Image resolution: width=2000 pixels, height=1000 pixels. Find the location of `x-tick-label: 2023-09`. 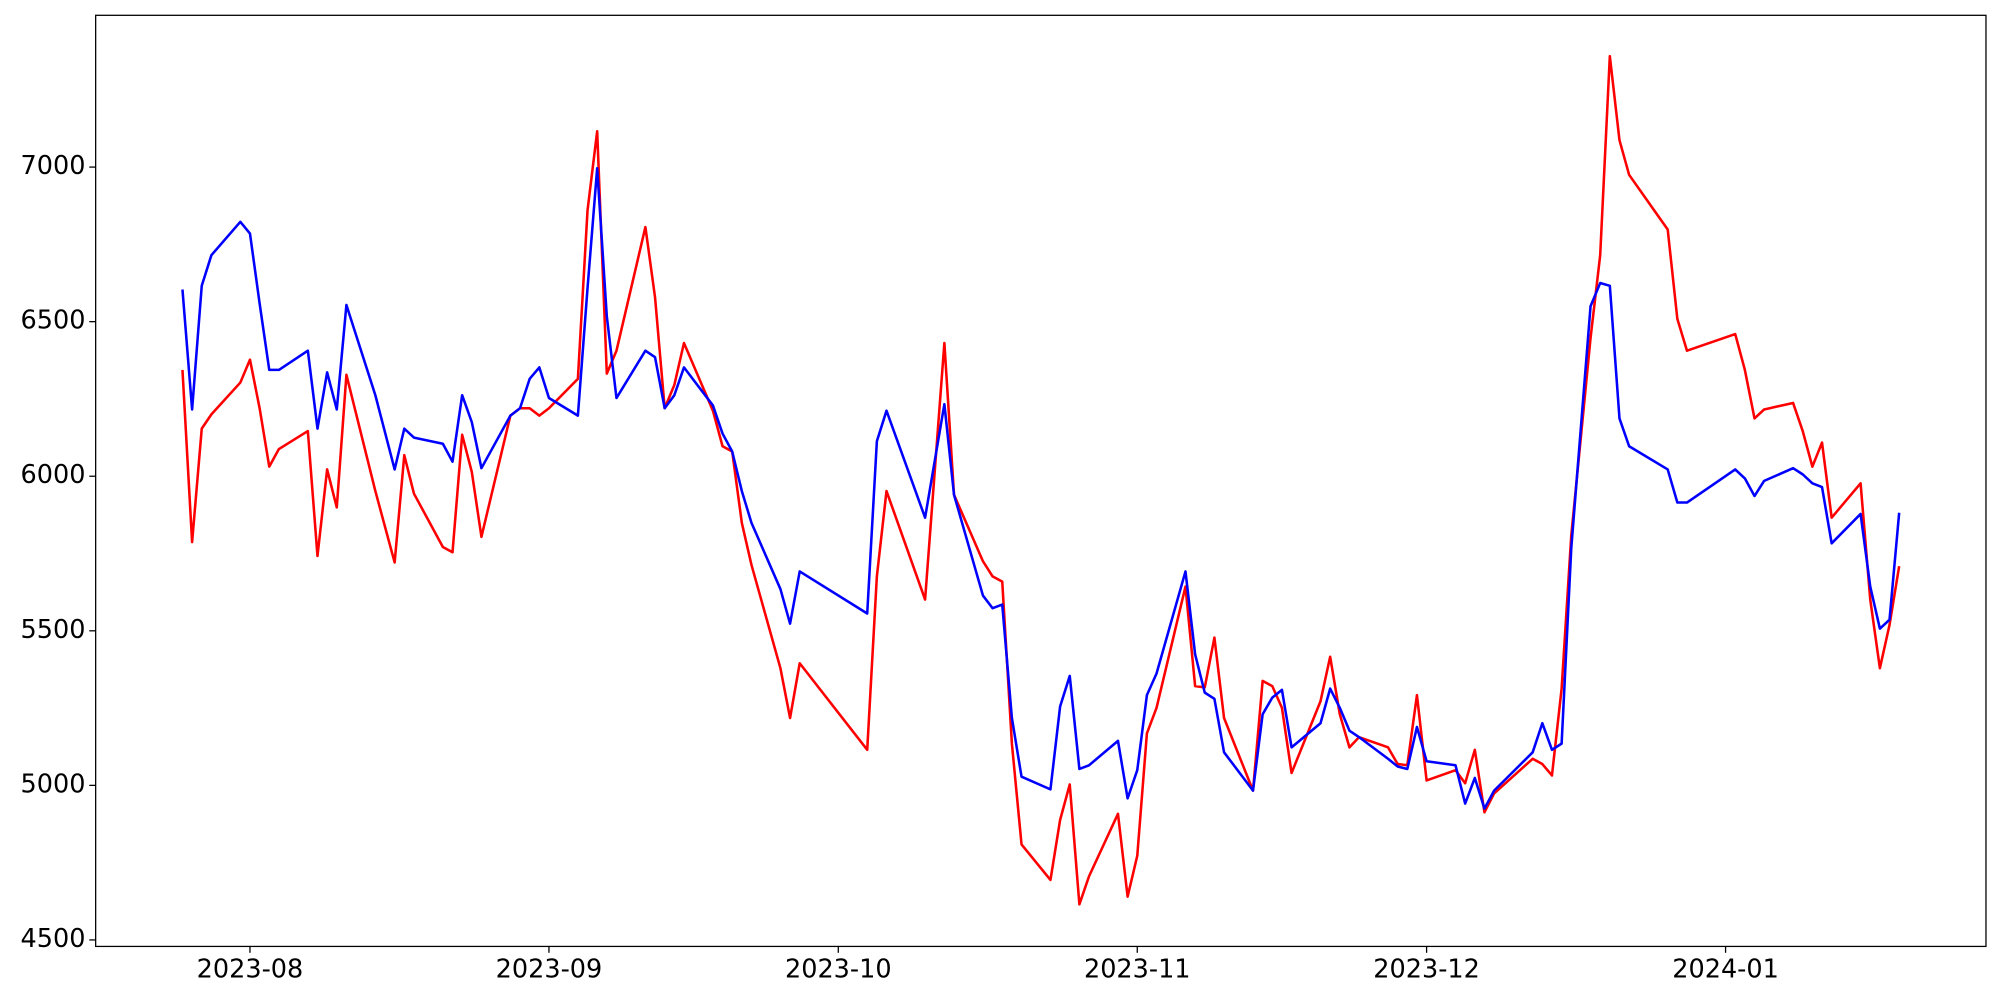

x-tick-label: 2023-09 is located at coordinates (549, 970).